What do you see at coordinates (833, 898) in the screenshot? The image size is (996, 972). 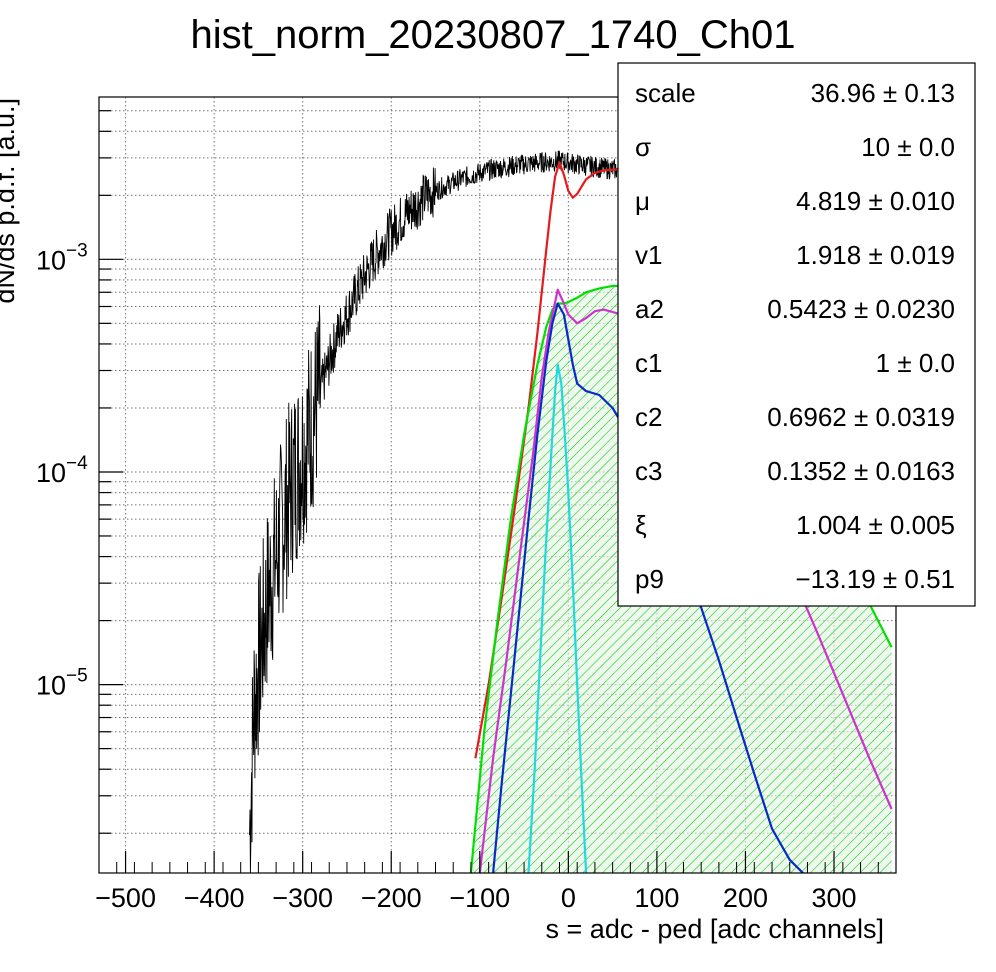 I see `x-tick-label: 300` at bounding box center [833, 898].